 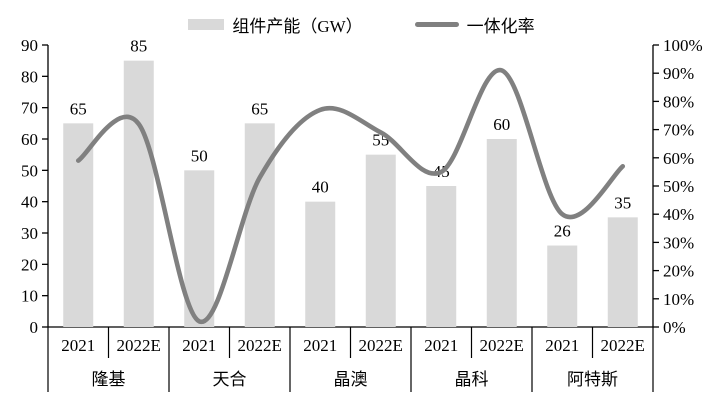 What do you see at coordinates (678, 299) in the screenshot?
I see `right-axis-tick-label: 10%` at bounding box center [678, 299].